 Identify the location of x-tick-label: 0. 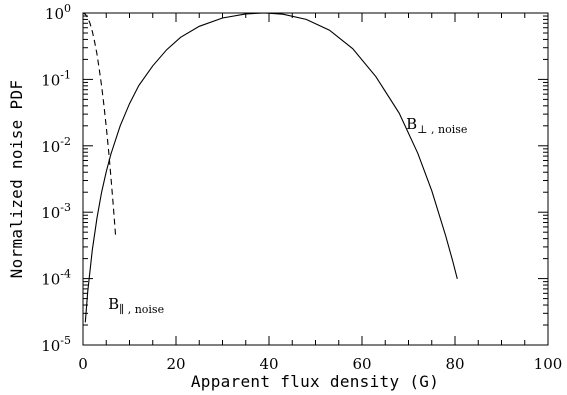
(83, 364).